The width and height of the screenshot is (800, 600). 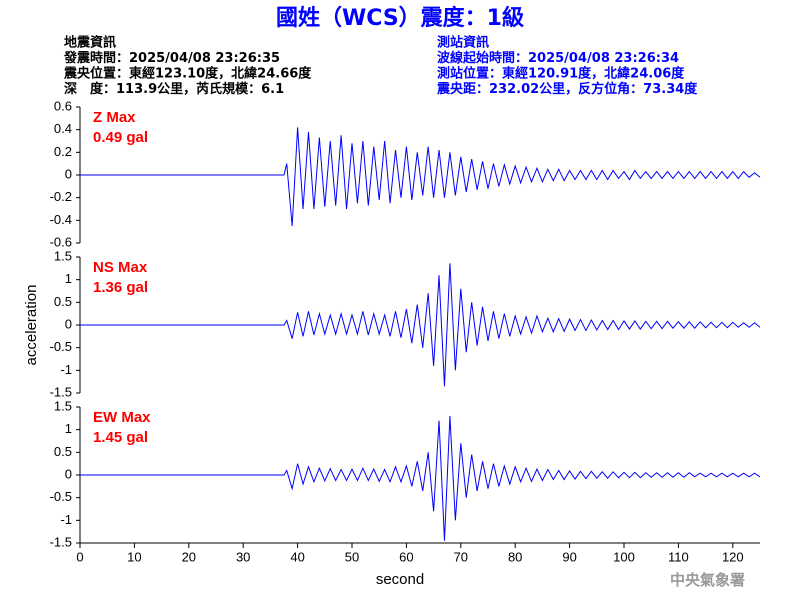 What do you see at coordinates (352, 556) in the screenshot?
I see `x-tick-label: 50` at bounding box center [352, 556].